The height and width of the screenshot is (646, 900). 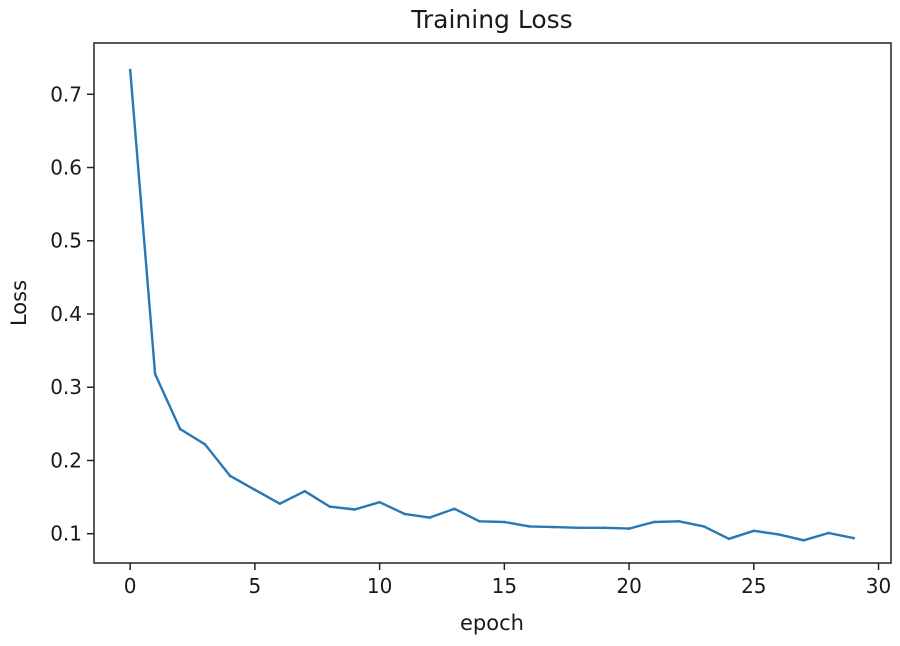 I want to click on y-axis: 0.1 0.2 0.3 0.4 0.5 0.6 0.7, so click(x=72, y=314).